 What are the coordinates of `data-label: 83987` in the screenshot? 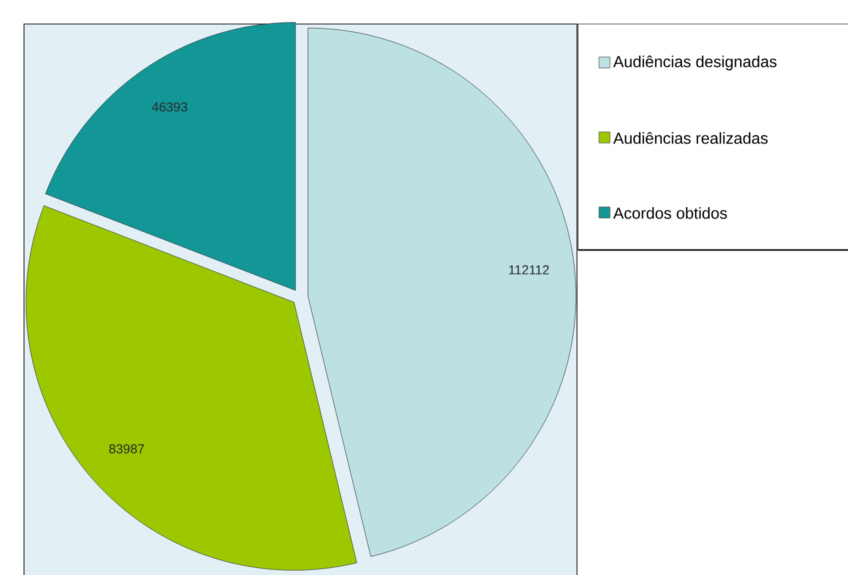 It's located at (126, 449).